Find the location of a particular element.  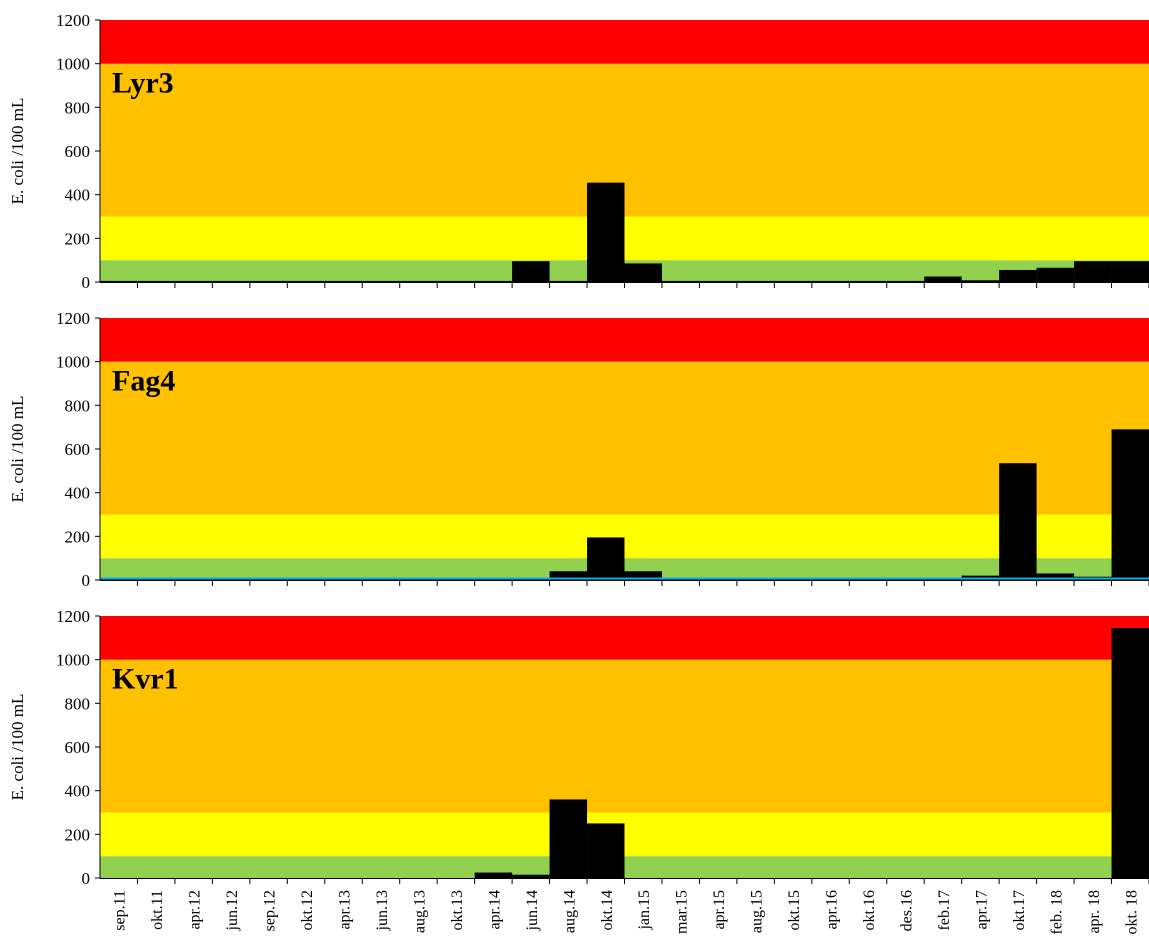

x-tick-label: okt.17 is located at coordinates (1019, 910).